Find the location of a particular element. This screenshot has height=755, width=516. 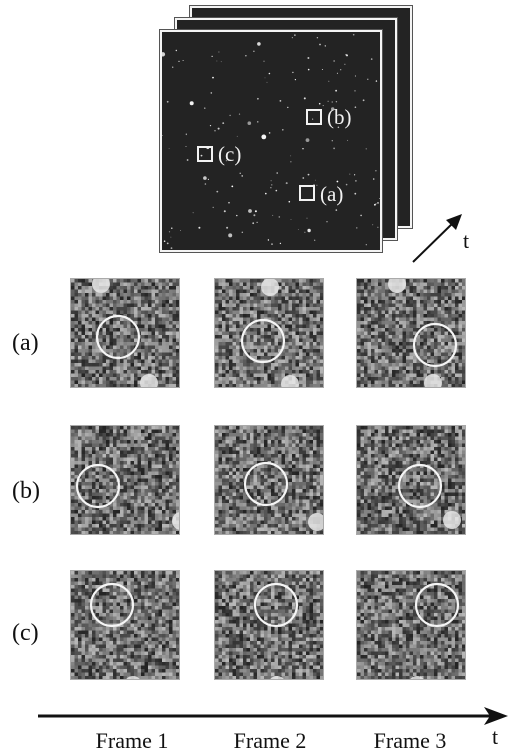

time-axis-arrow is located at coordinates (273, 716).